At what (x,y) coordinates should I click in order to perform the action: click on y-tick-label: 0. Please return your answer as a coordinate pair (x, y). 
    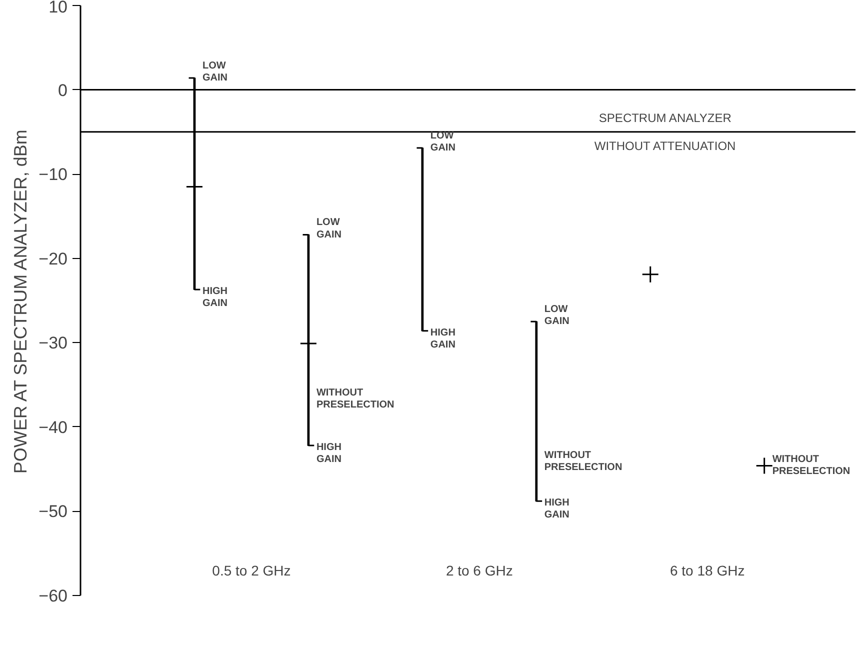
    Looking at the image, I should click on (63, 90).